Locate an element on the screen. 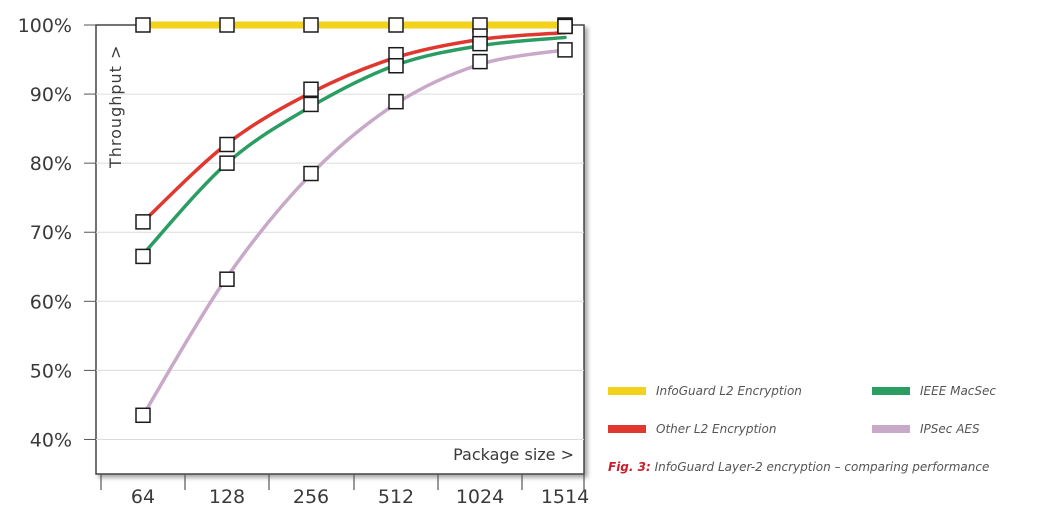 Image resolution: width=1047 pixels, height=509 pixels. y-axis-label: Throughput > is located at coordinates (115, 107).